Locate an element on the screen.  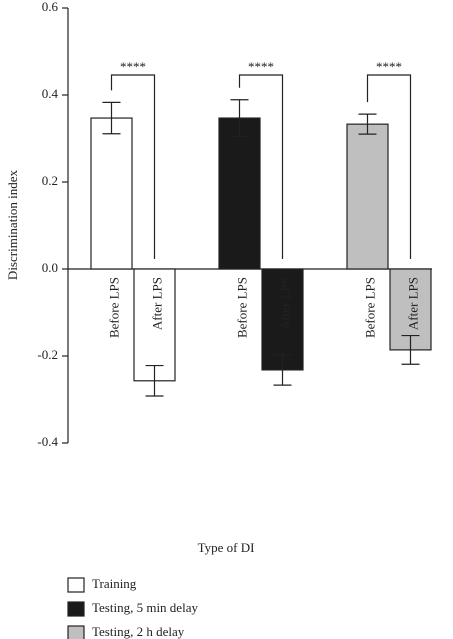
y-tick-label: 0.2 is located at coordinates (50, 180).